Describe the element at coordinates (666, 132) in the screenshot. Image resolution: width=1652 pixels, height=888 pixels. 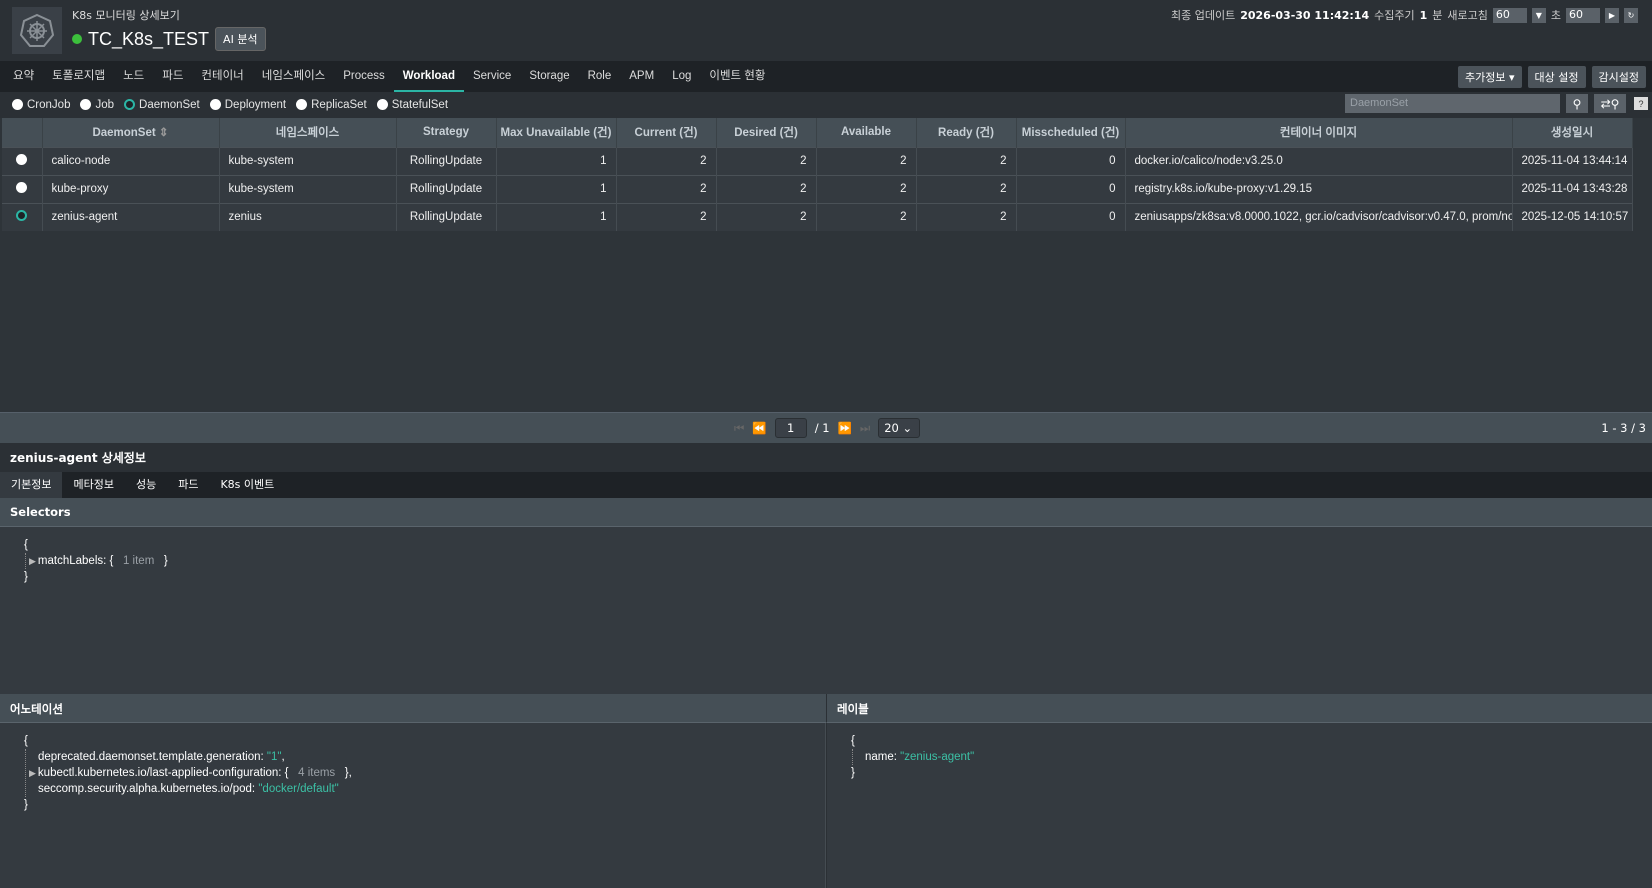
I see `col-current: Current (건)` at that location.